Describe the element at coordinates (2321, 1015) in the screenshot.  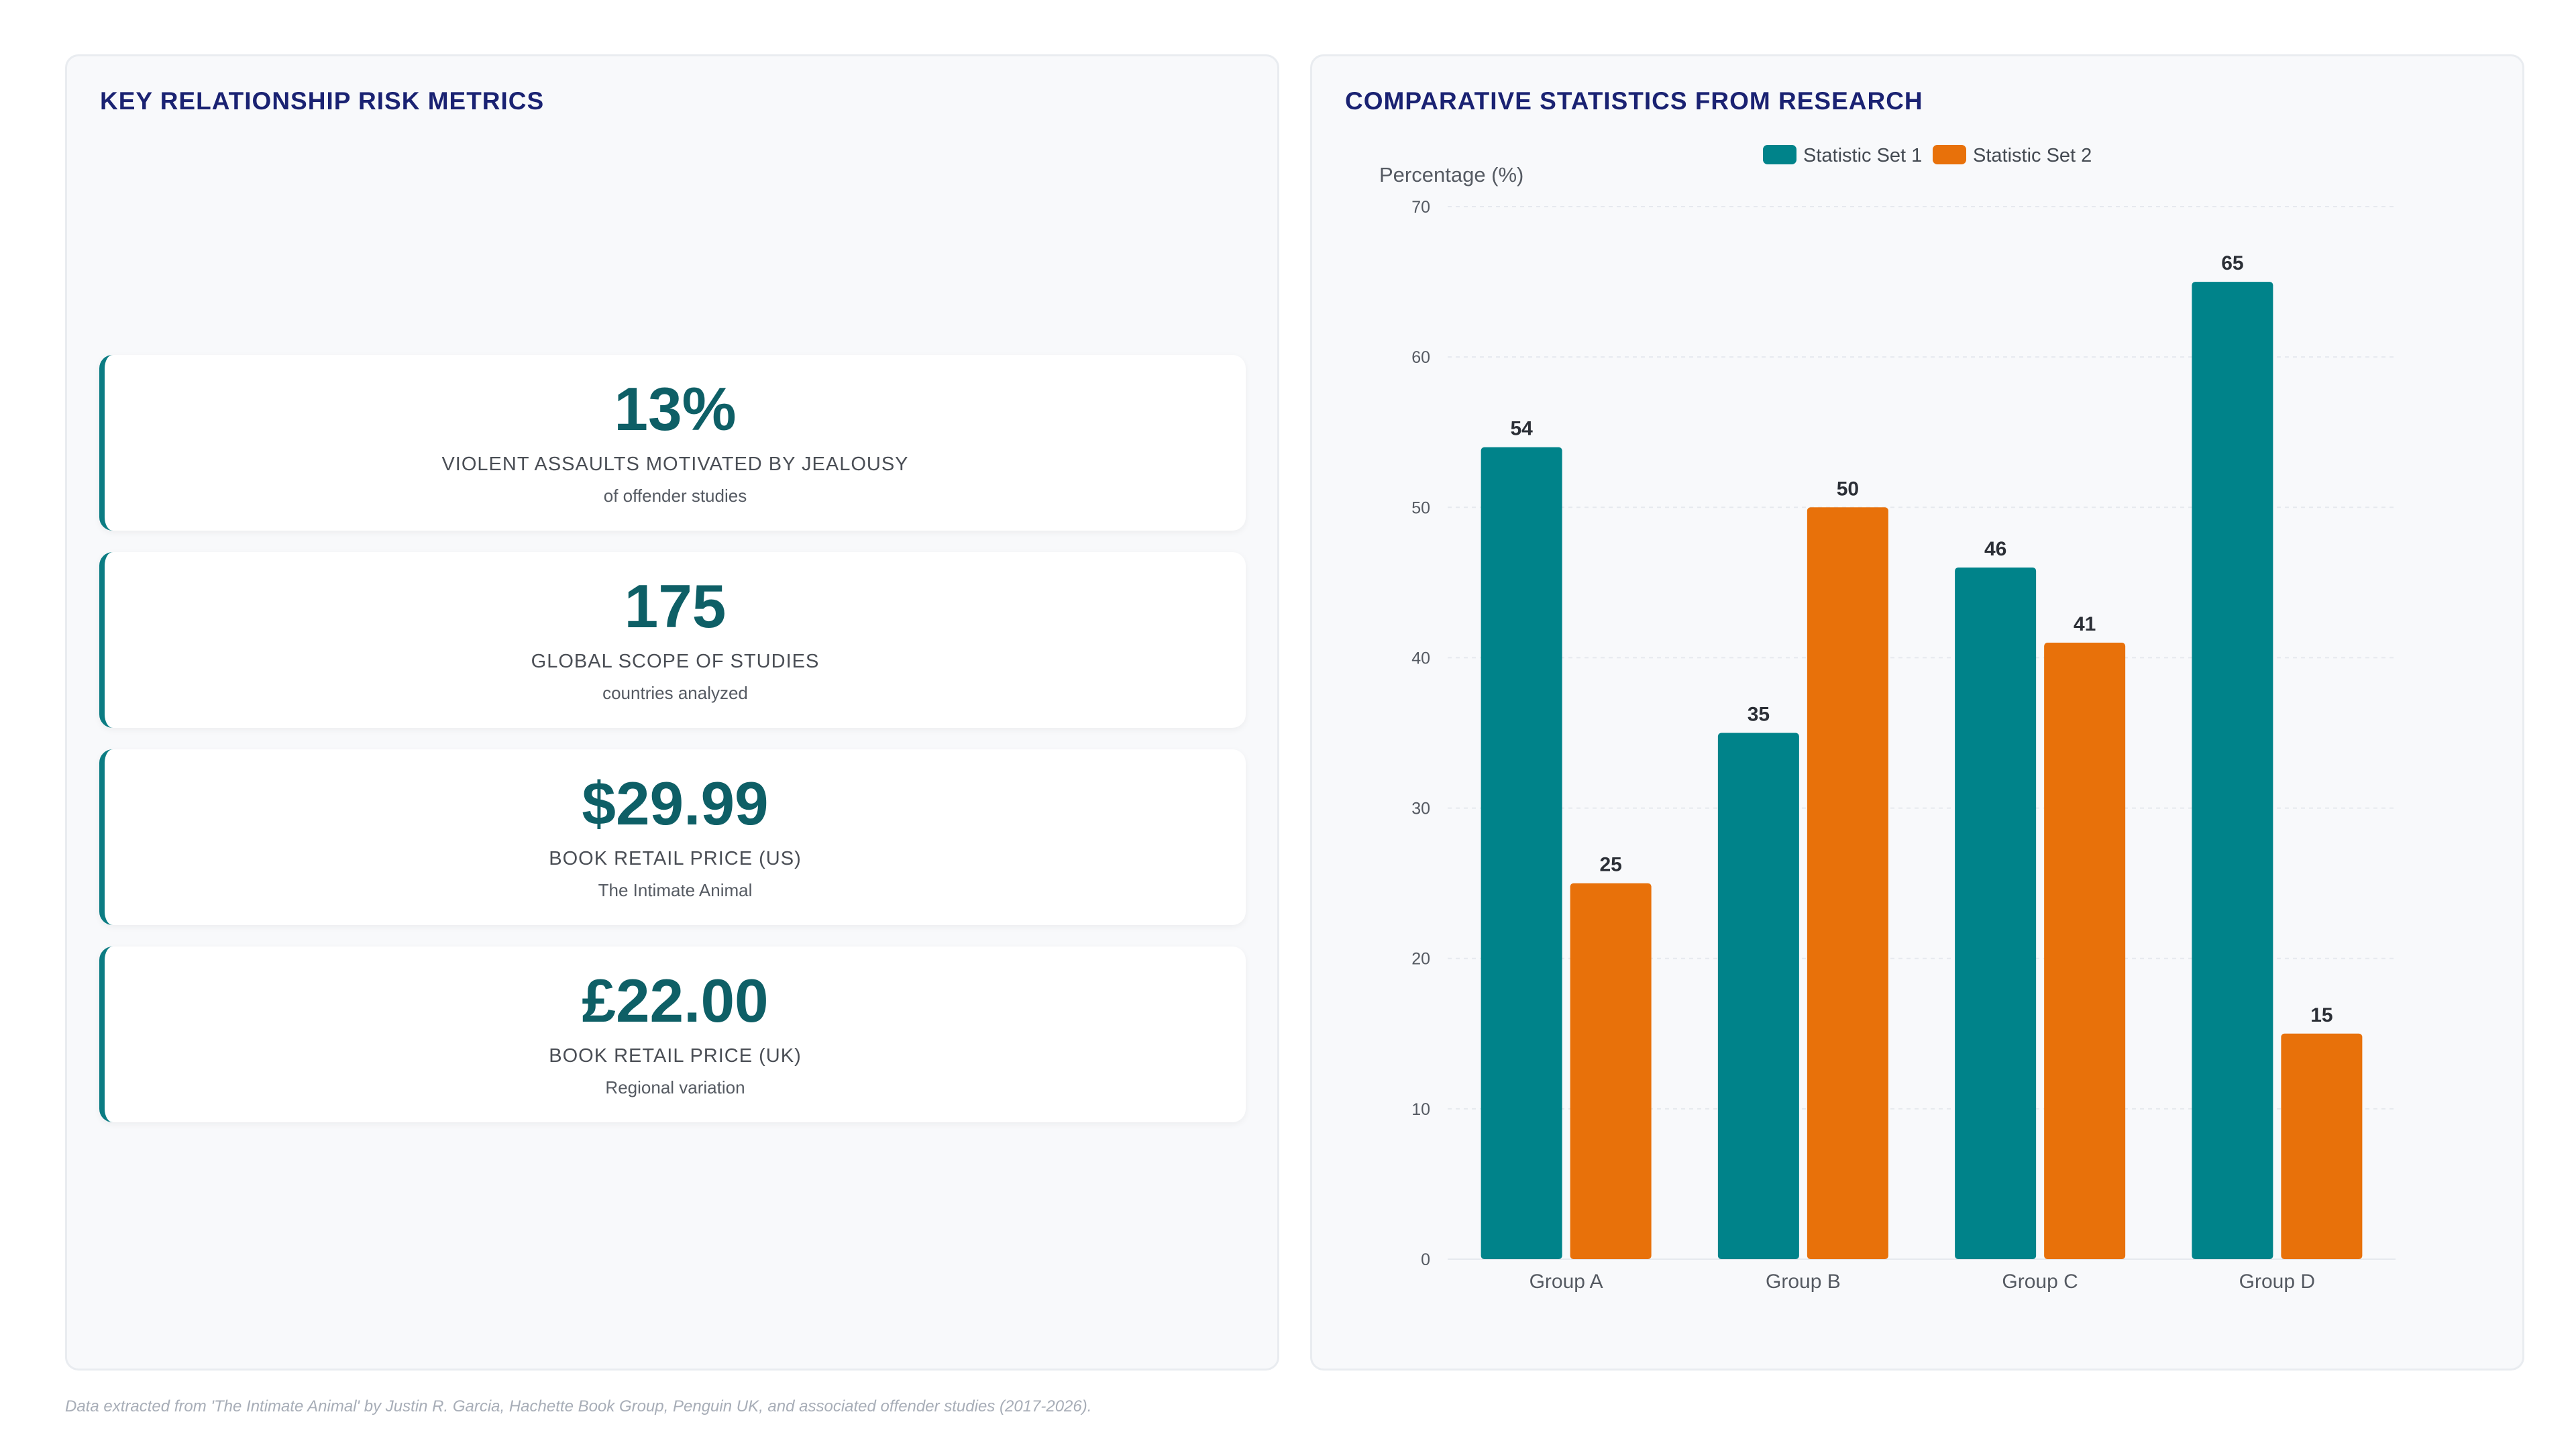
I see `bar-data-label: 15` at that location.